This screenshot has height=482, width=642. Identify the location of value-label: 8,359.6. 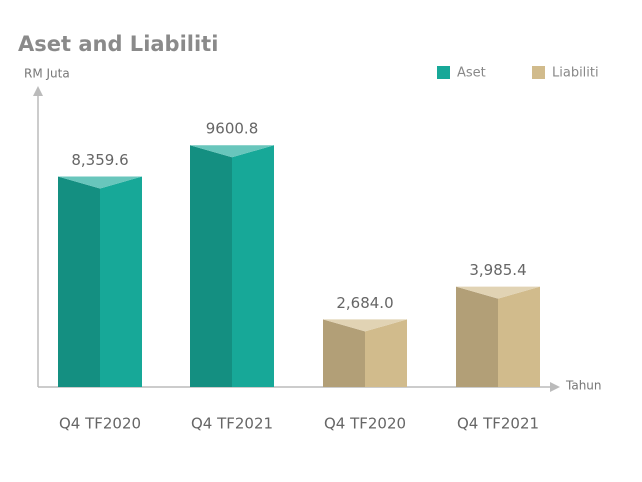
(99, 160).